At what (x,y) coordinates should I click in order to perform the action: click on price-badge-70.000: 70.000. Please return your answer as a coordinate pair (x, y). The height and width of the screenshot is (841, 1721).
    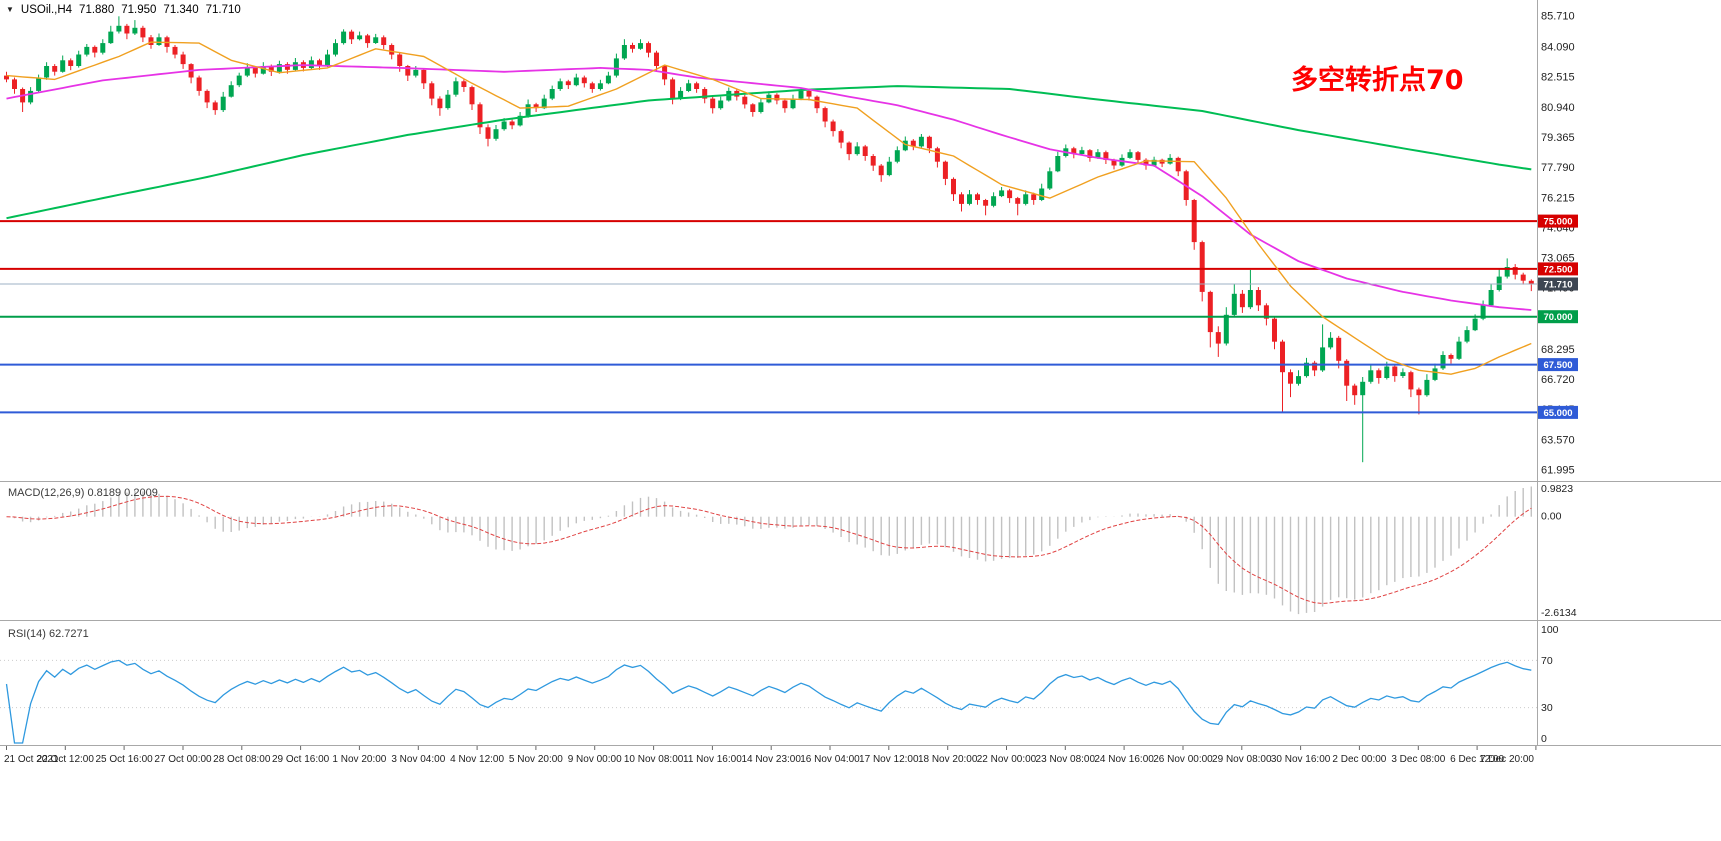
    Looking at the image, I should click on (1558, 317).